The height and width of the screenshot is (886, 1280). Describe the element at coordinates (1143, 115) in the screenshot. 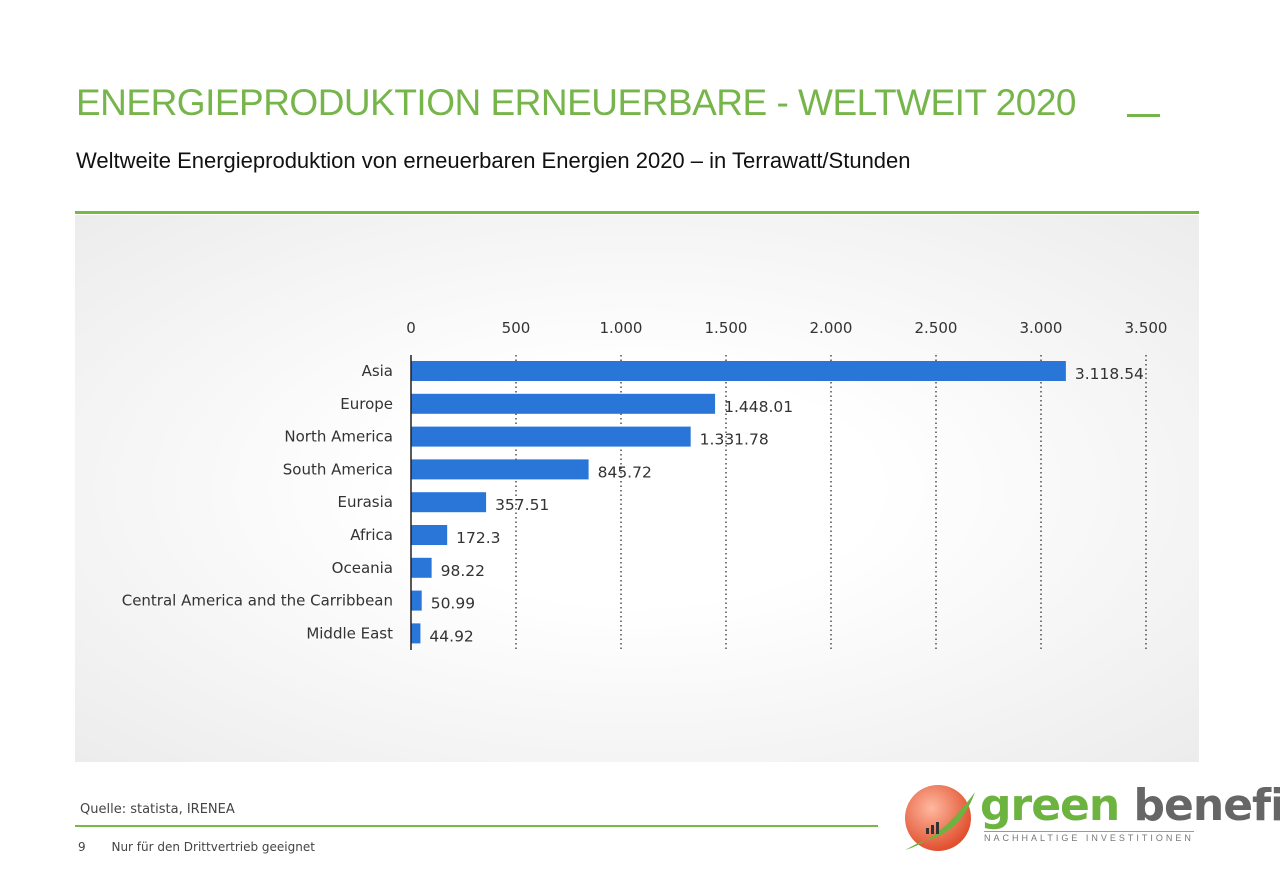

I see `title-dash` at that location.